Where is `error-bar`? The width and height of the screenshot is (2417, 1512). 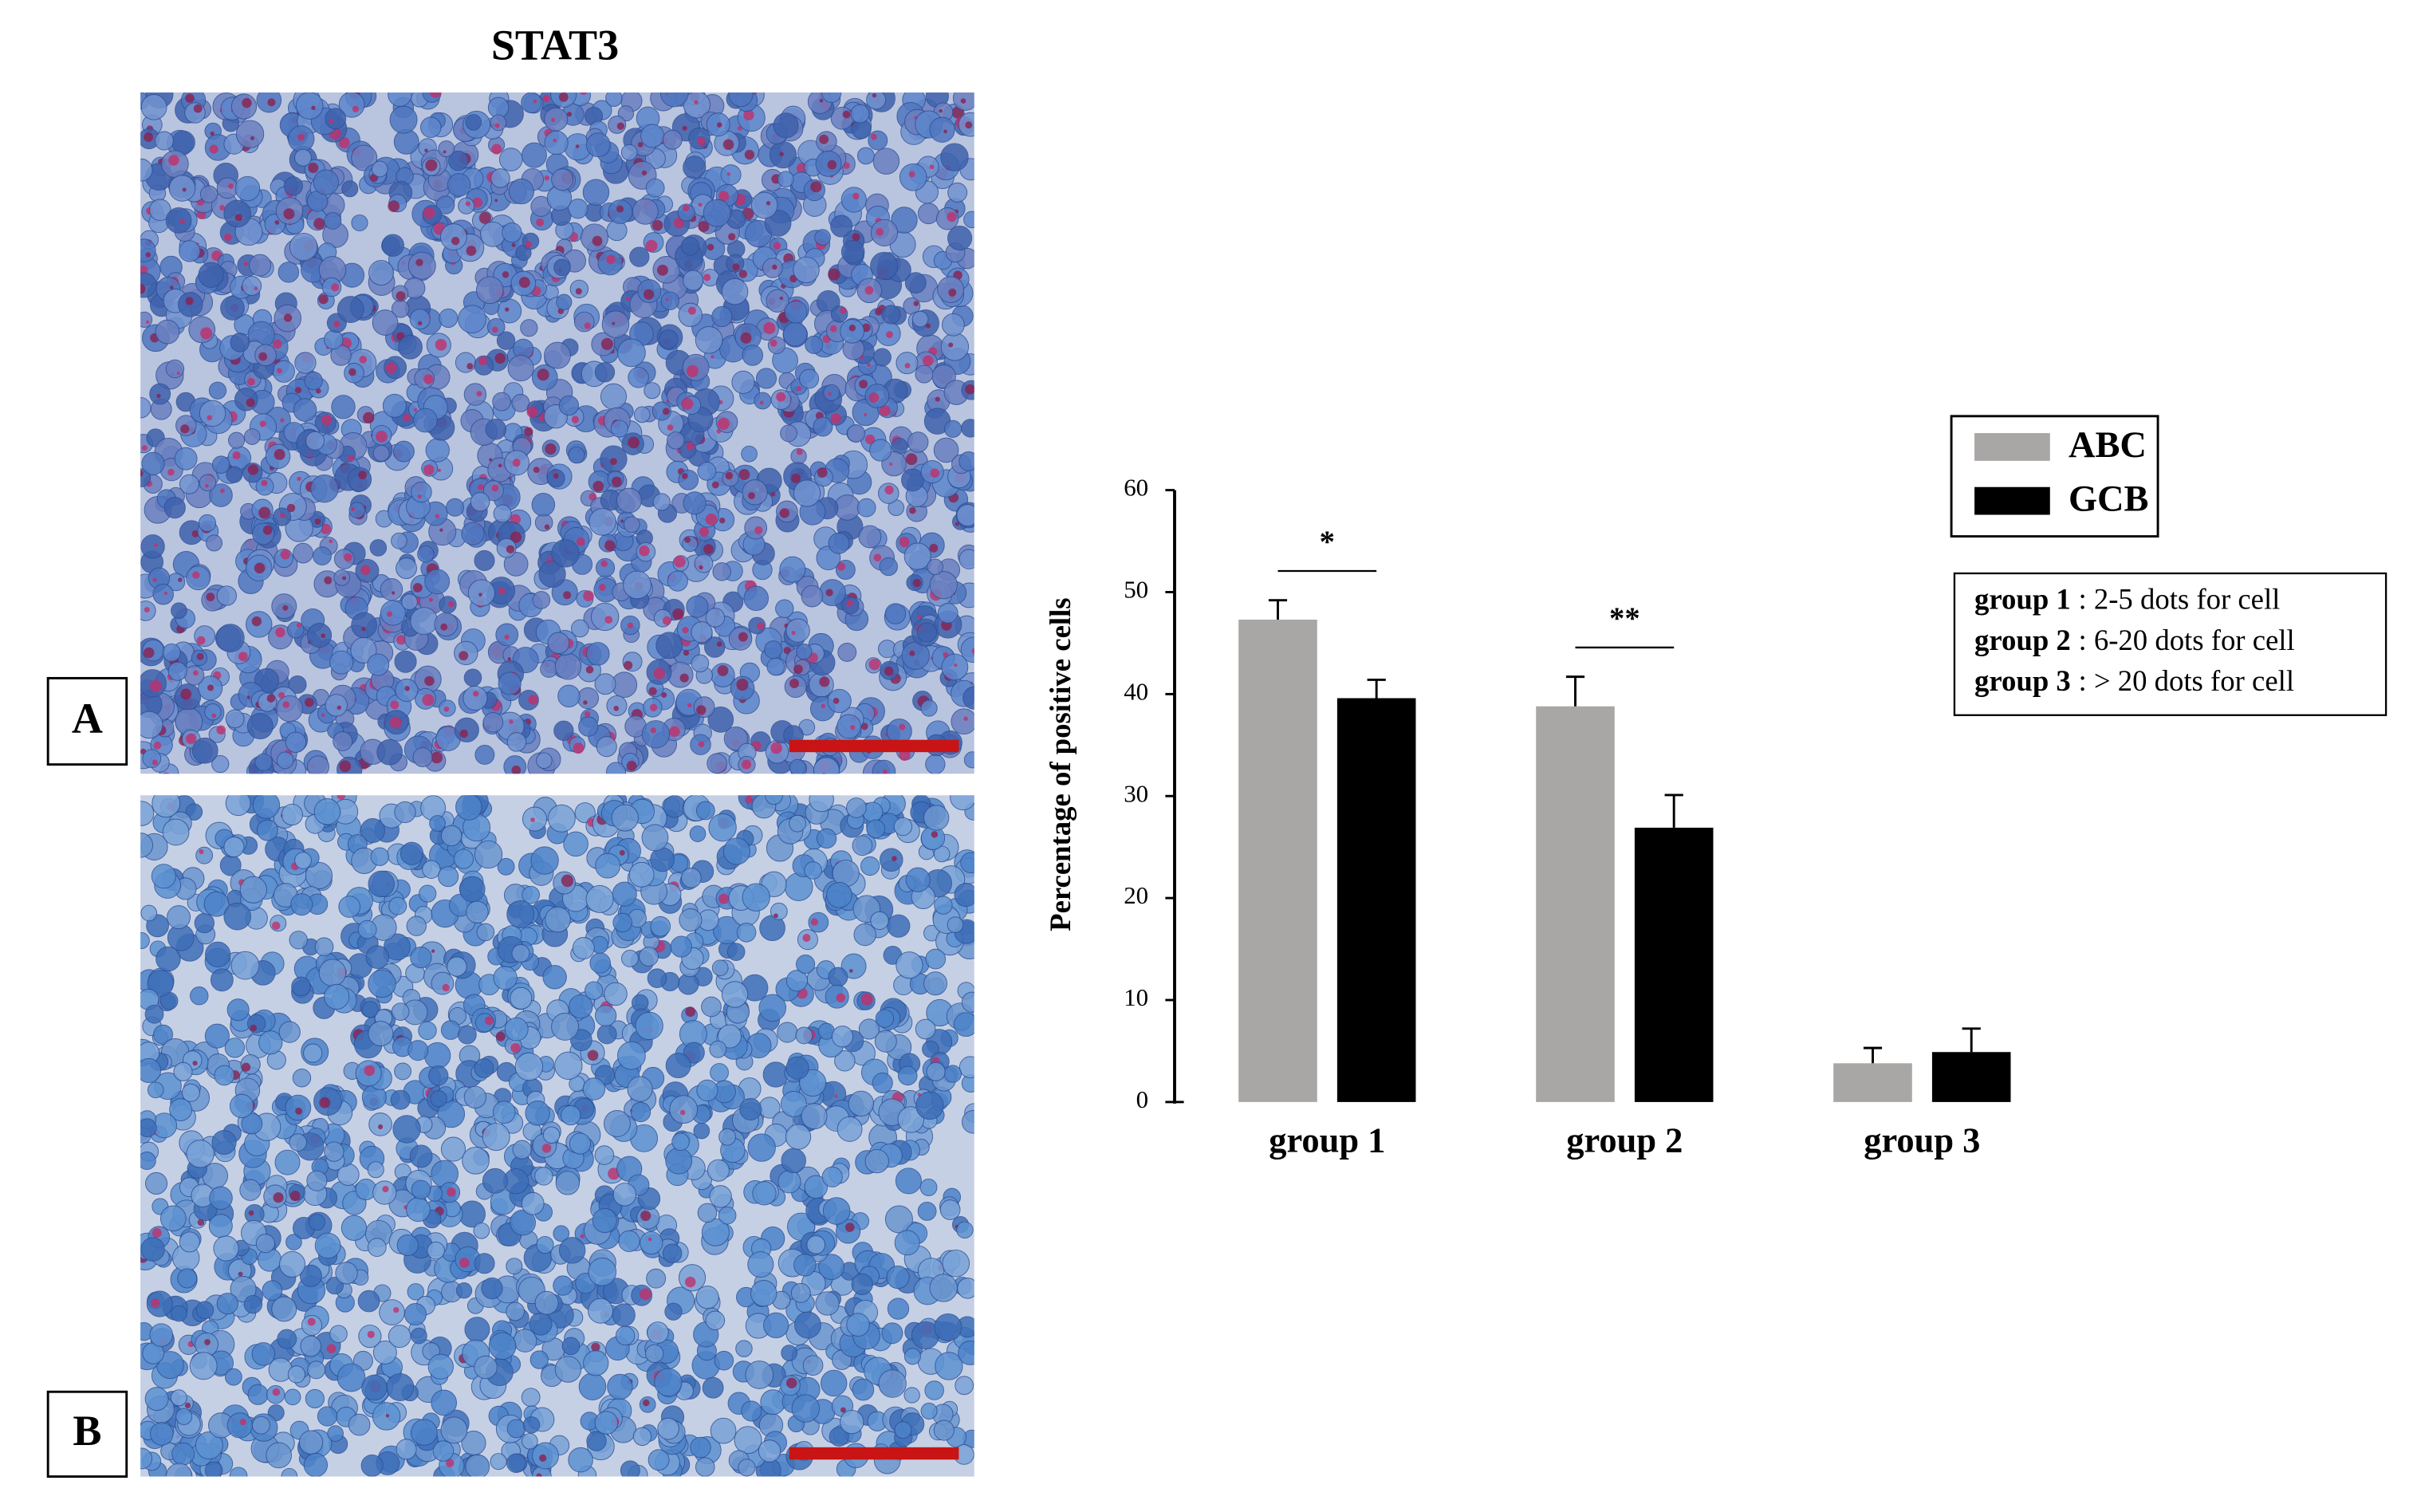
error-bar is located at coordinates (1972, 1040).